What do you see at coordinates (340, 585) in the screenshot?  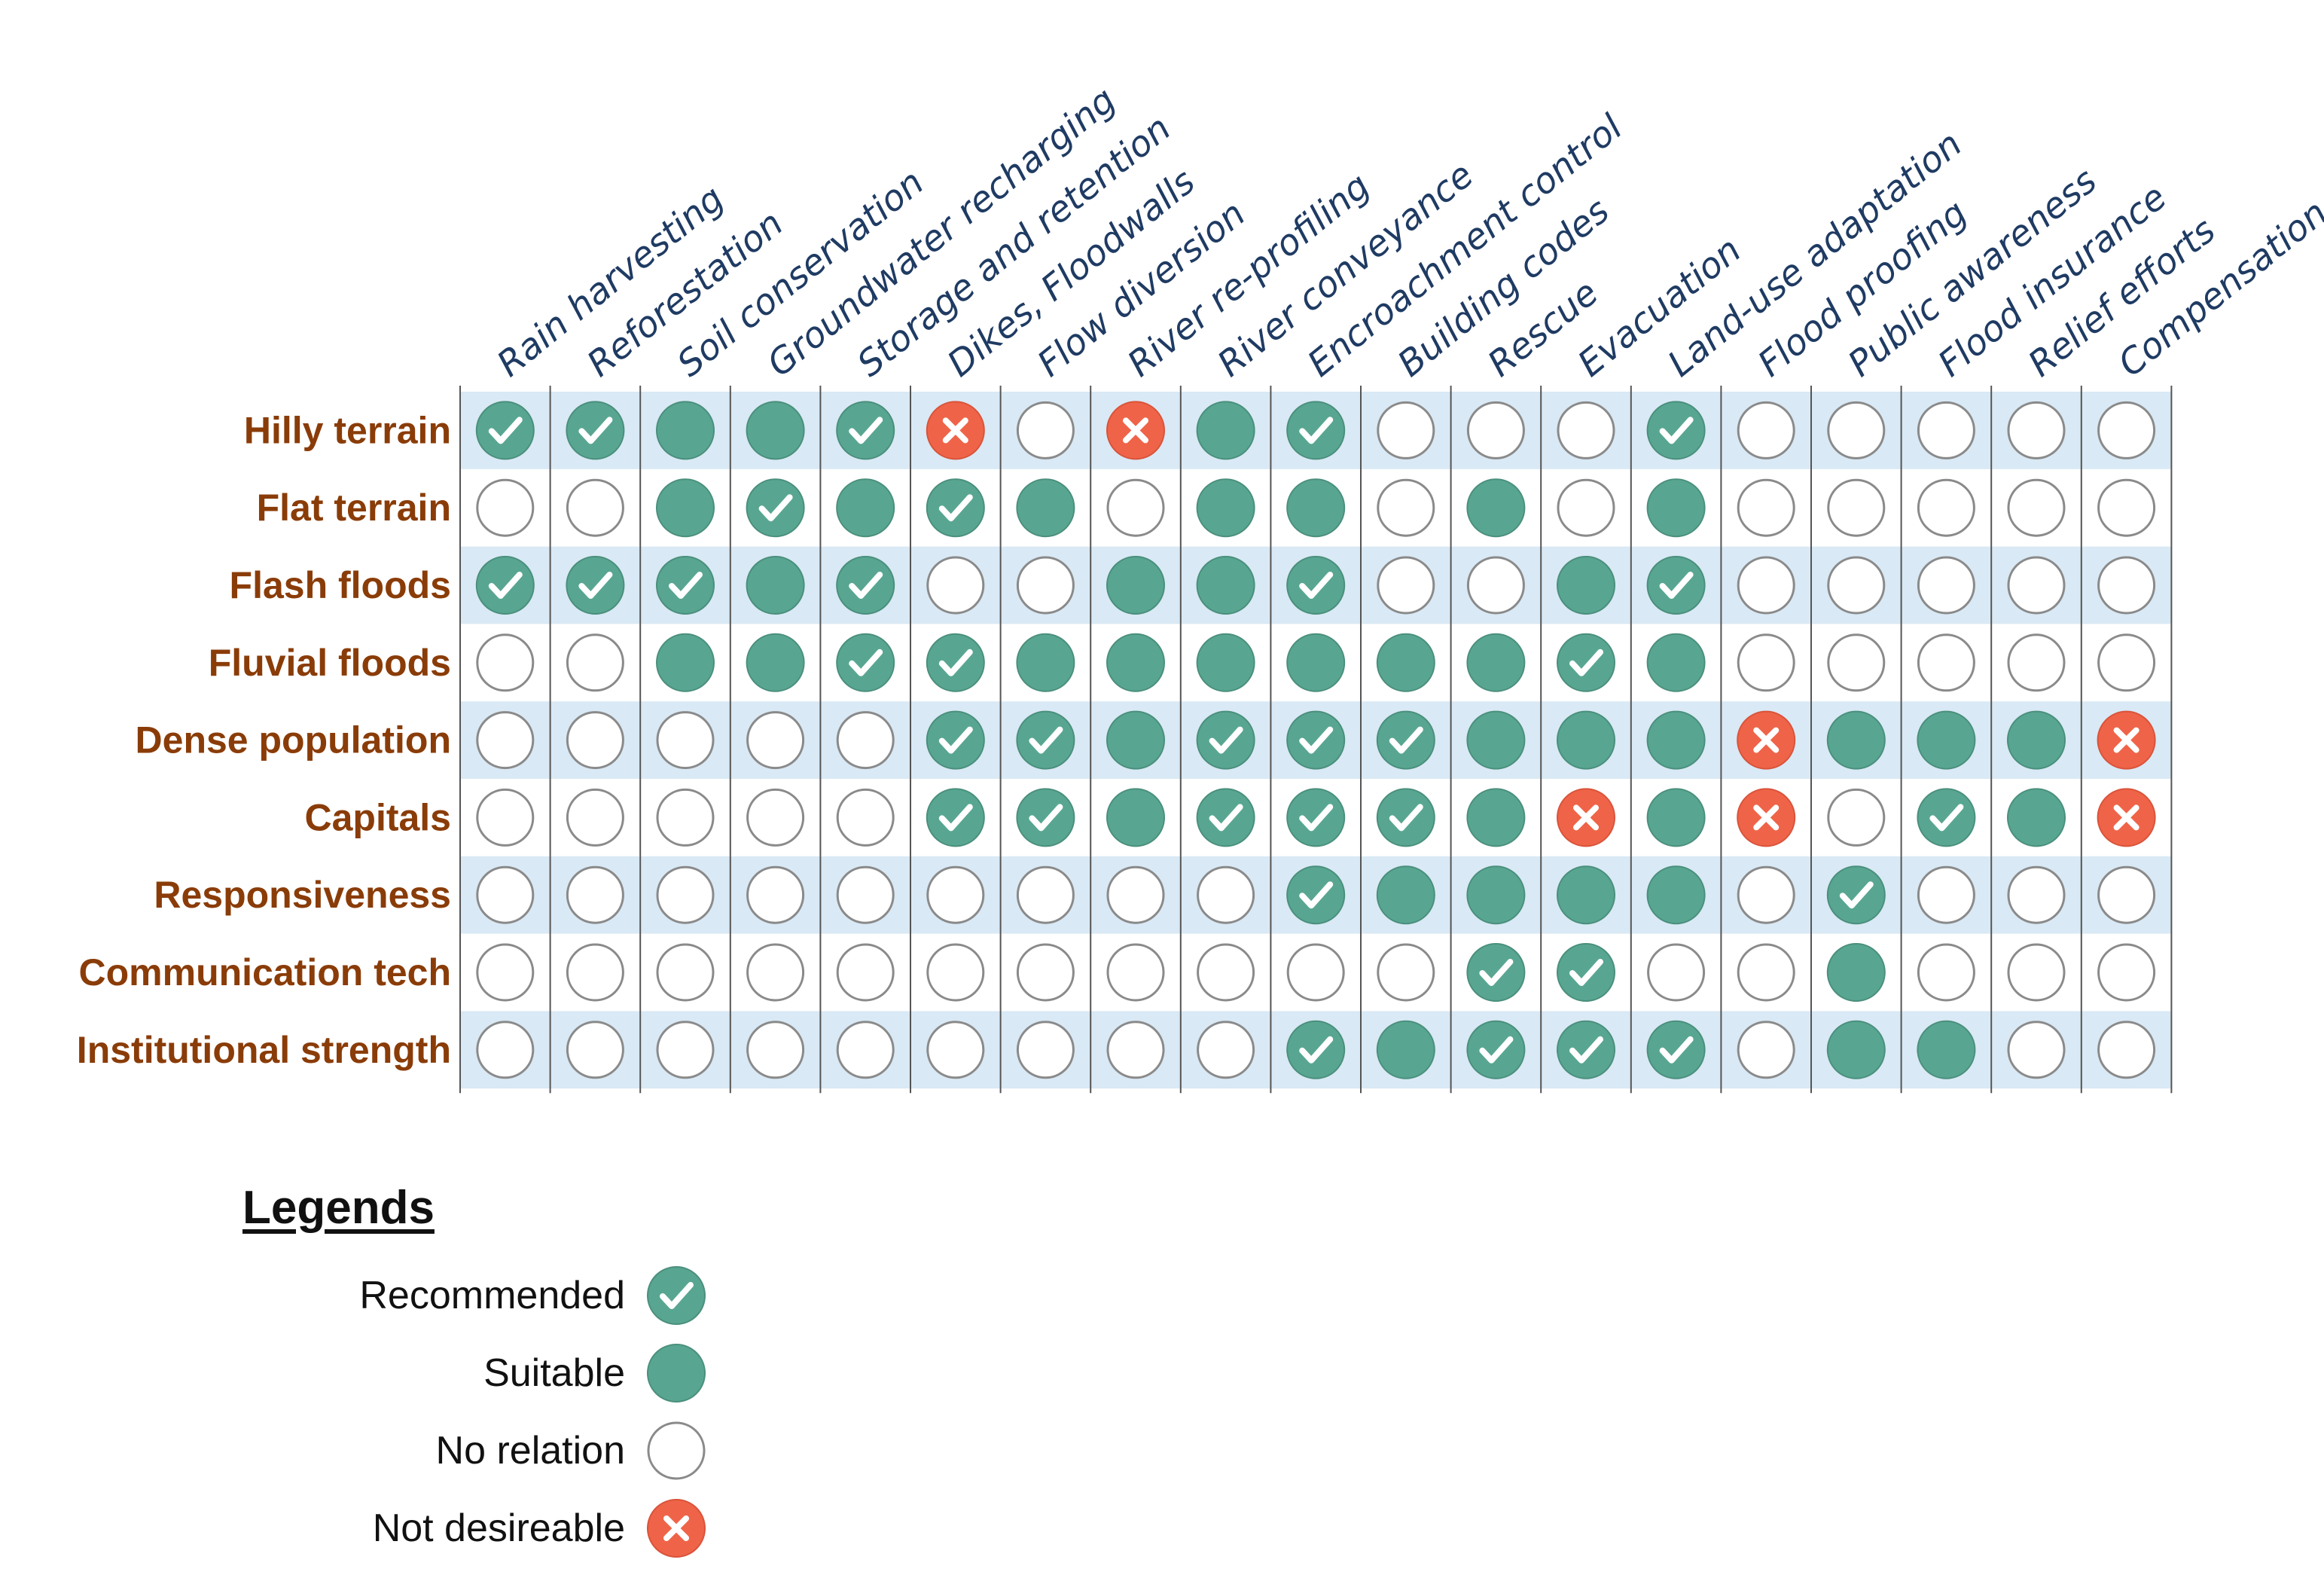 I see `row-label: Flash floods` at bounding box center [340, 585].